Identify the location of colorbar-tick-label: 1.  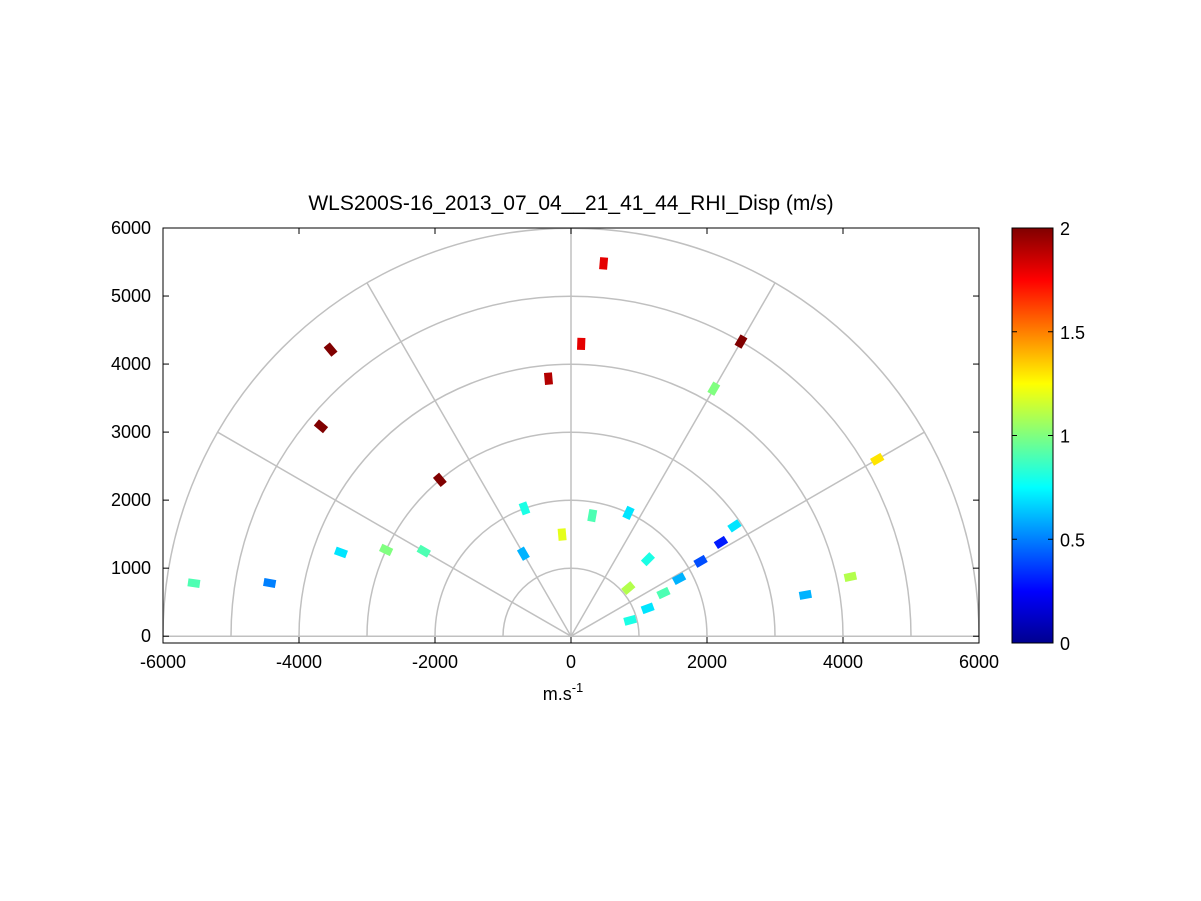
(1065, 437).